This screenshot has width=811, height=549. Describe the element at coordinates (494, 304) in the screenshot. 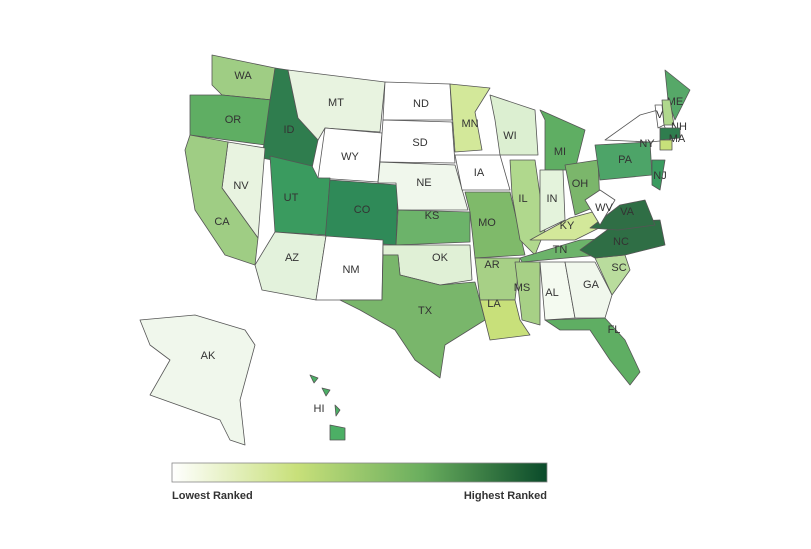

I see `state-label: LA` at that location.